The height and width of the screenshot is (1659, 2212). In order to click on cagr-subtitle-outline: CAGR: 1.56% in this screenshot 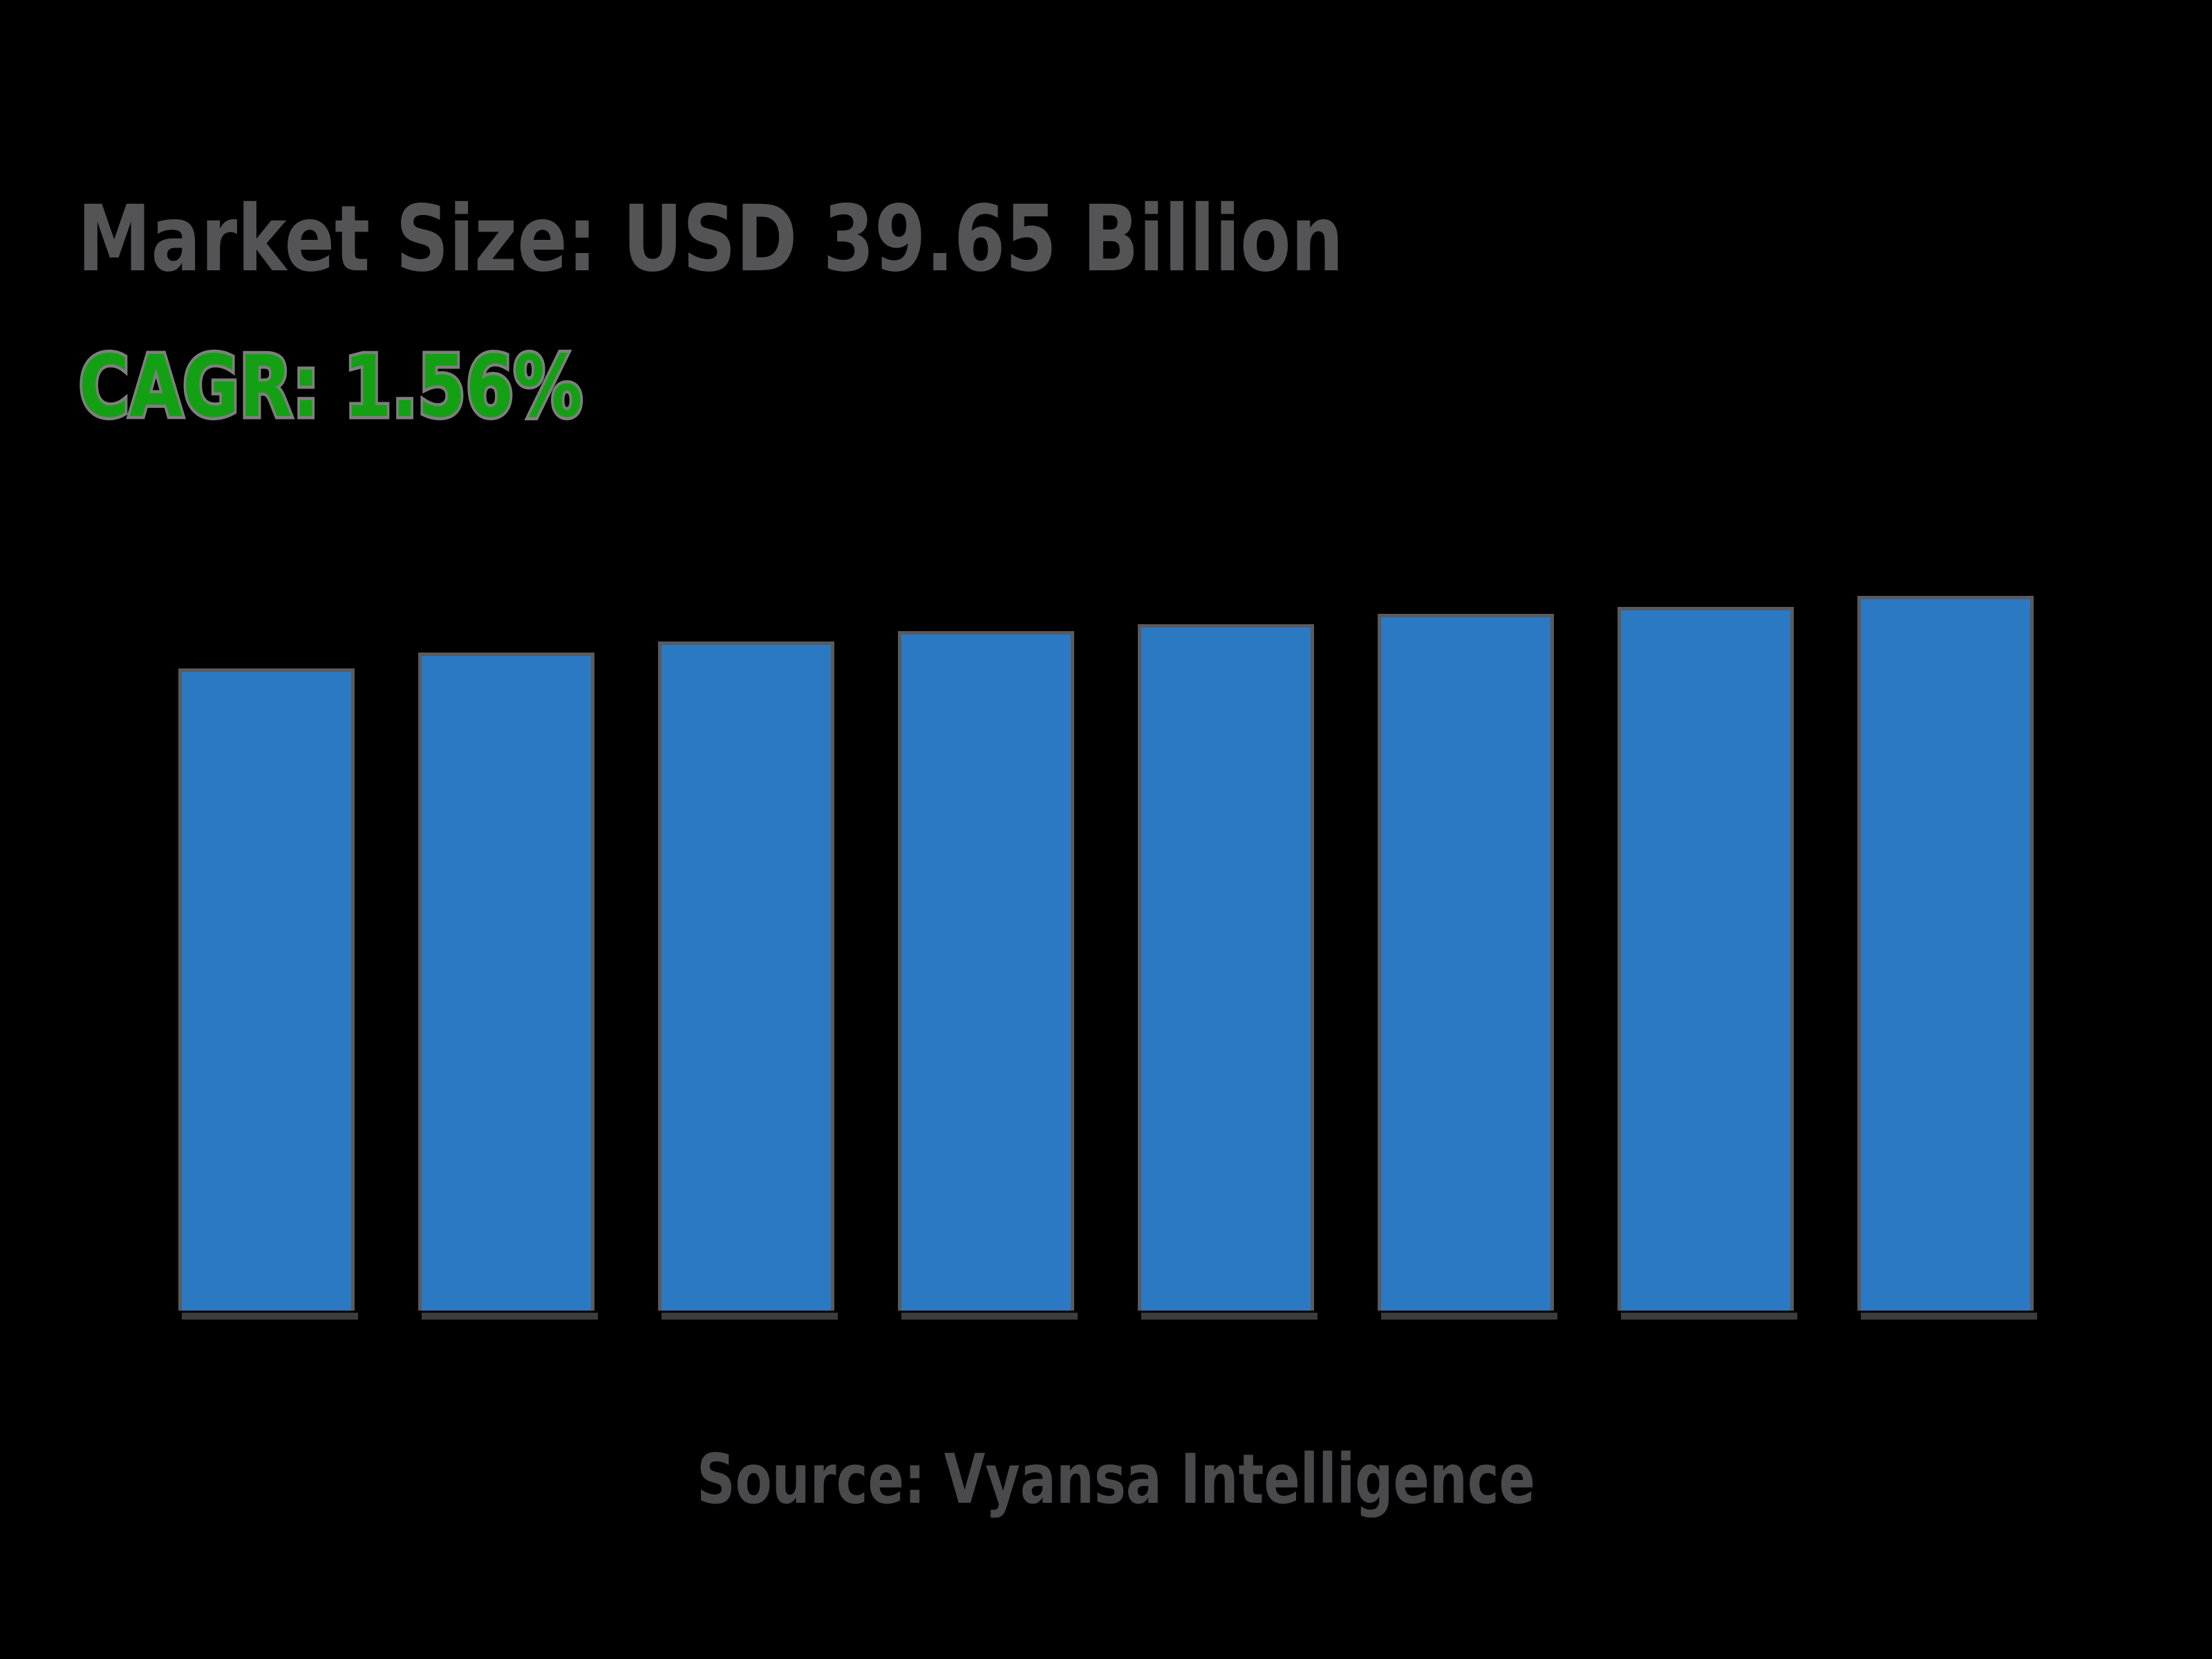, I will do `click(330, 387)`.